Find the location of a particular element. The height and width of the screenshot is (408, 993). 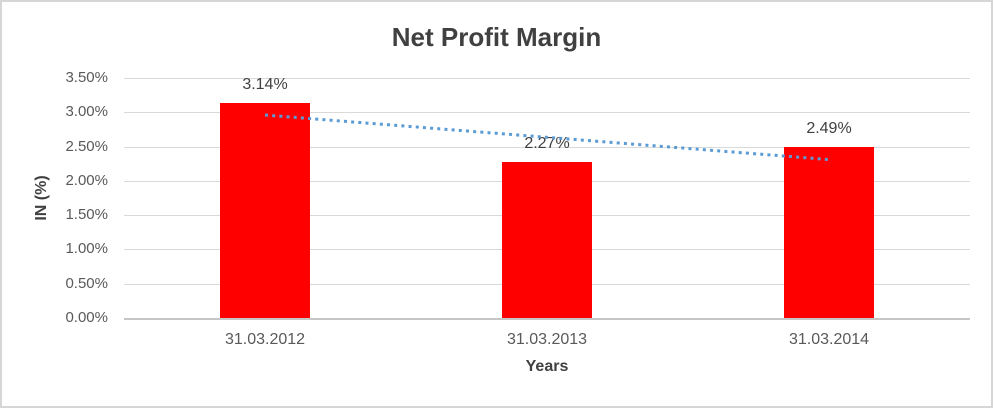

chart-title: Net Profit Margin is located at coordinates (496, 37).